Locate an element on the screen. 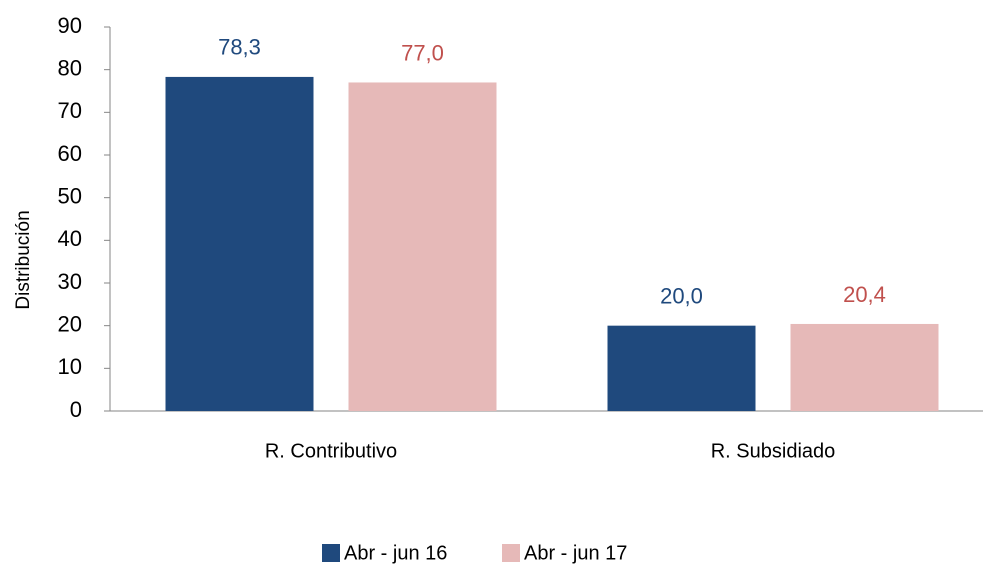  value-label: 20,4 is located at coordinates (864, 294).